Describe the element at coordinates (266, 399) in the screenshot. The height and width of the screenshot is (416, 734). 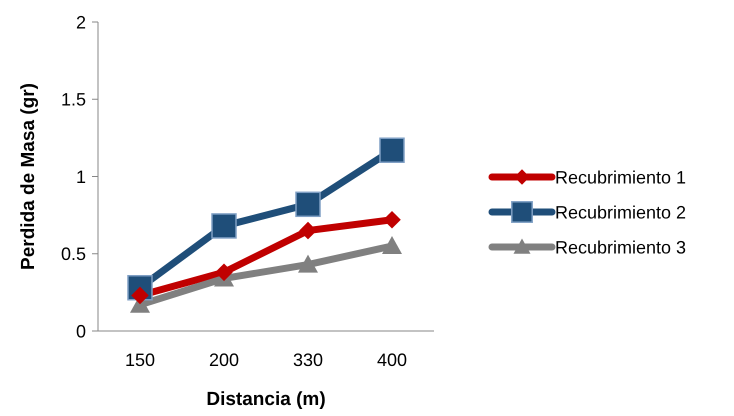
I see `x-axis-title: Distancia (m)` at that location.